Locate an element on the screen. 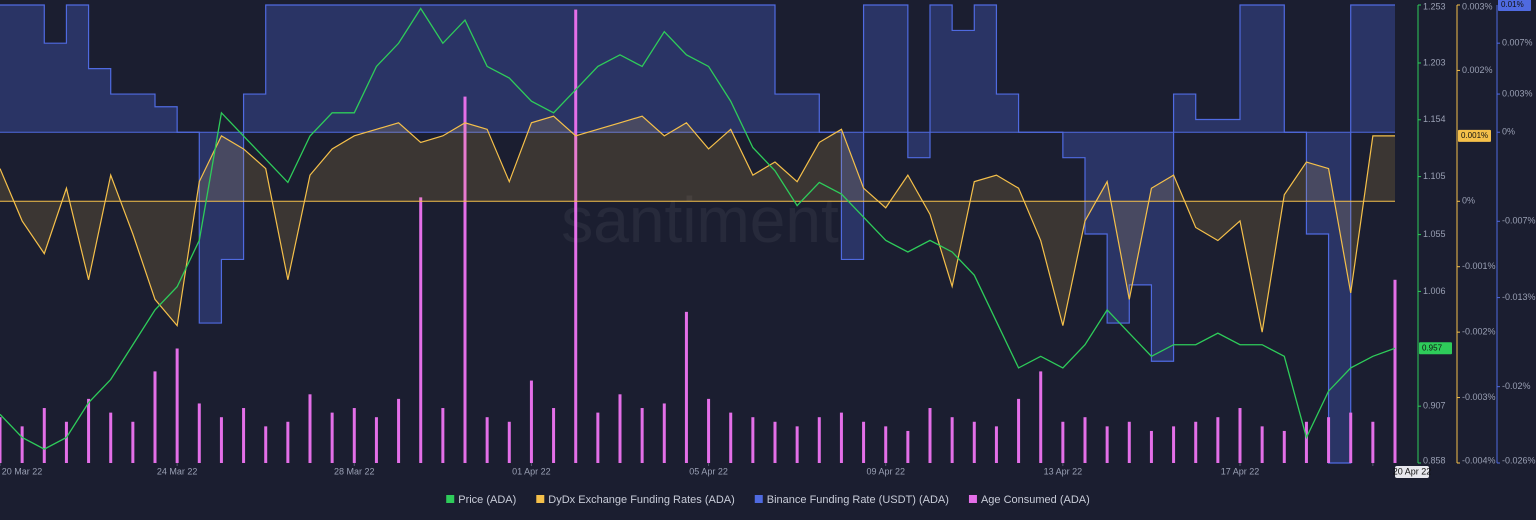 The height and width of the screenshot is (520, 1536). y-tick-label: 1.154 is located at coordinates (1434, 119).